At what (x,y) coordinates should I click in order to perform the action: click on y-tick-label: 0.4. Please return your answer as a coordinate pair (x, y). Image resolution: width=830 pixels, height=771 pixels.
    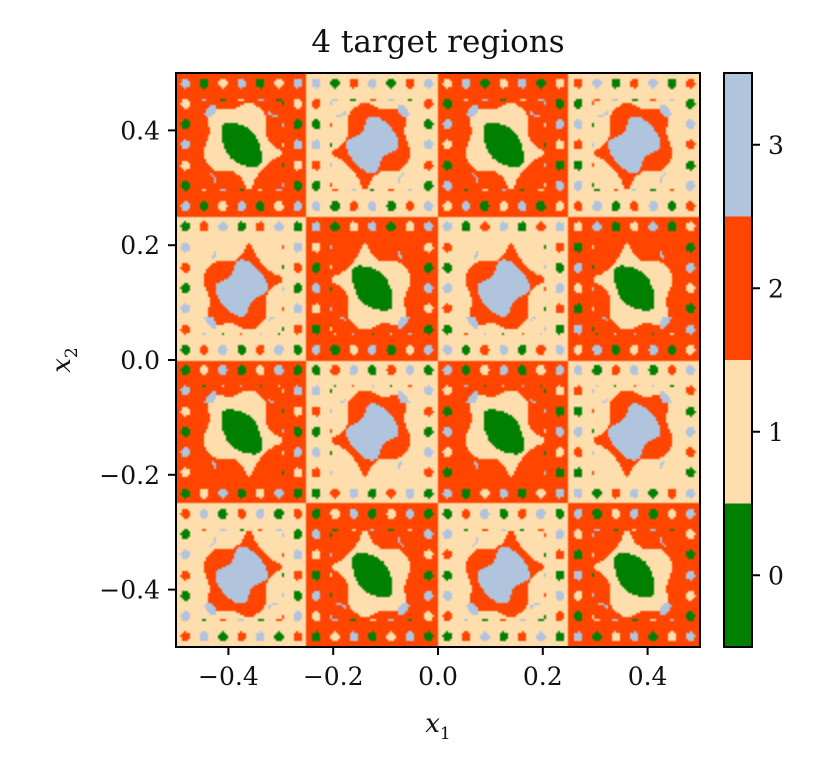
    Looking at the image, I should click on (140, 130).